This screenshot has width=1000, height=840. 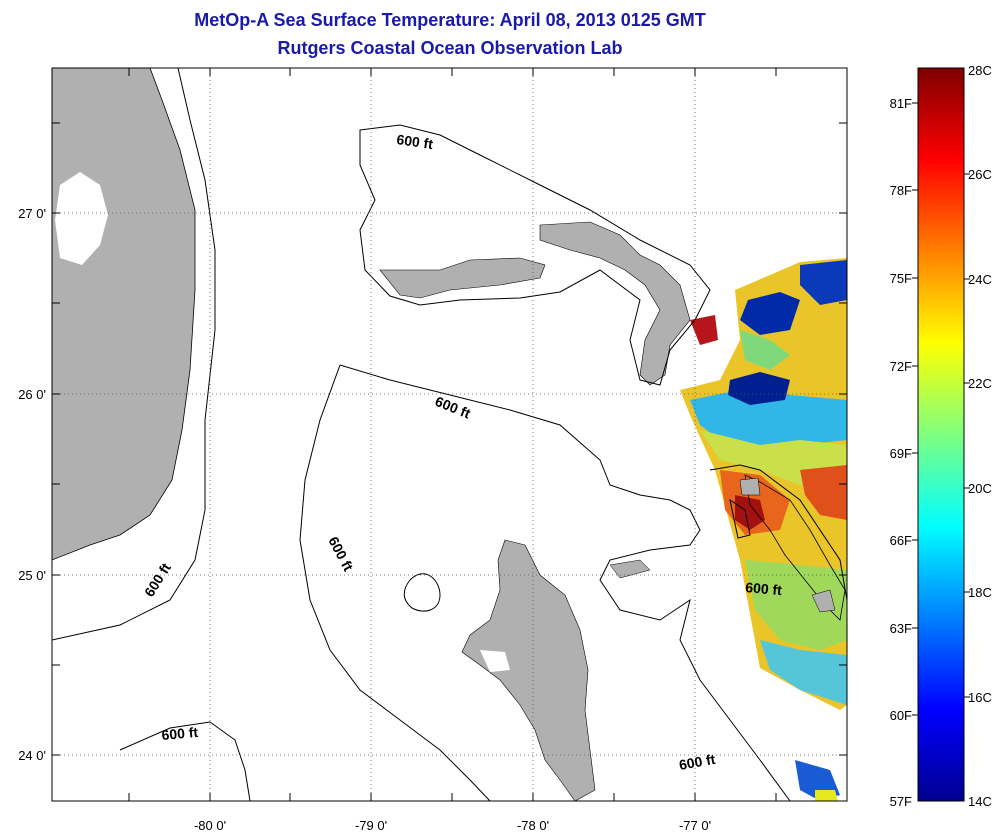 I want to click on colorbar-c-20: 20C, so click(x=980, y=488).